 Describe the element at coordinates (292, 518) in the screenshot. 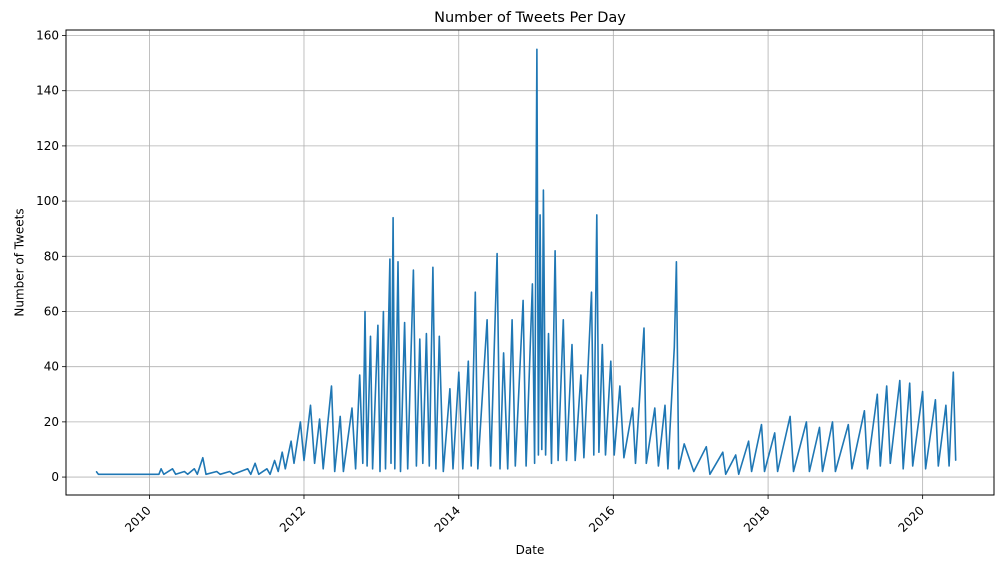

I see `x-tick-label: 2012` at that location.